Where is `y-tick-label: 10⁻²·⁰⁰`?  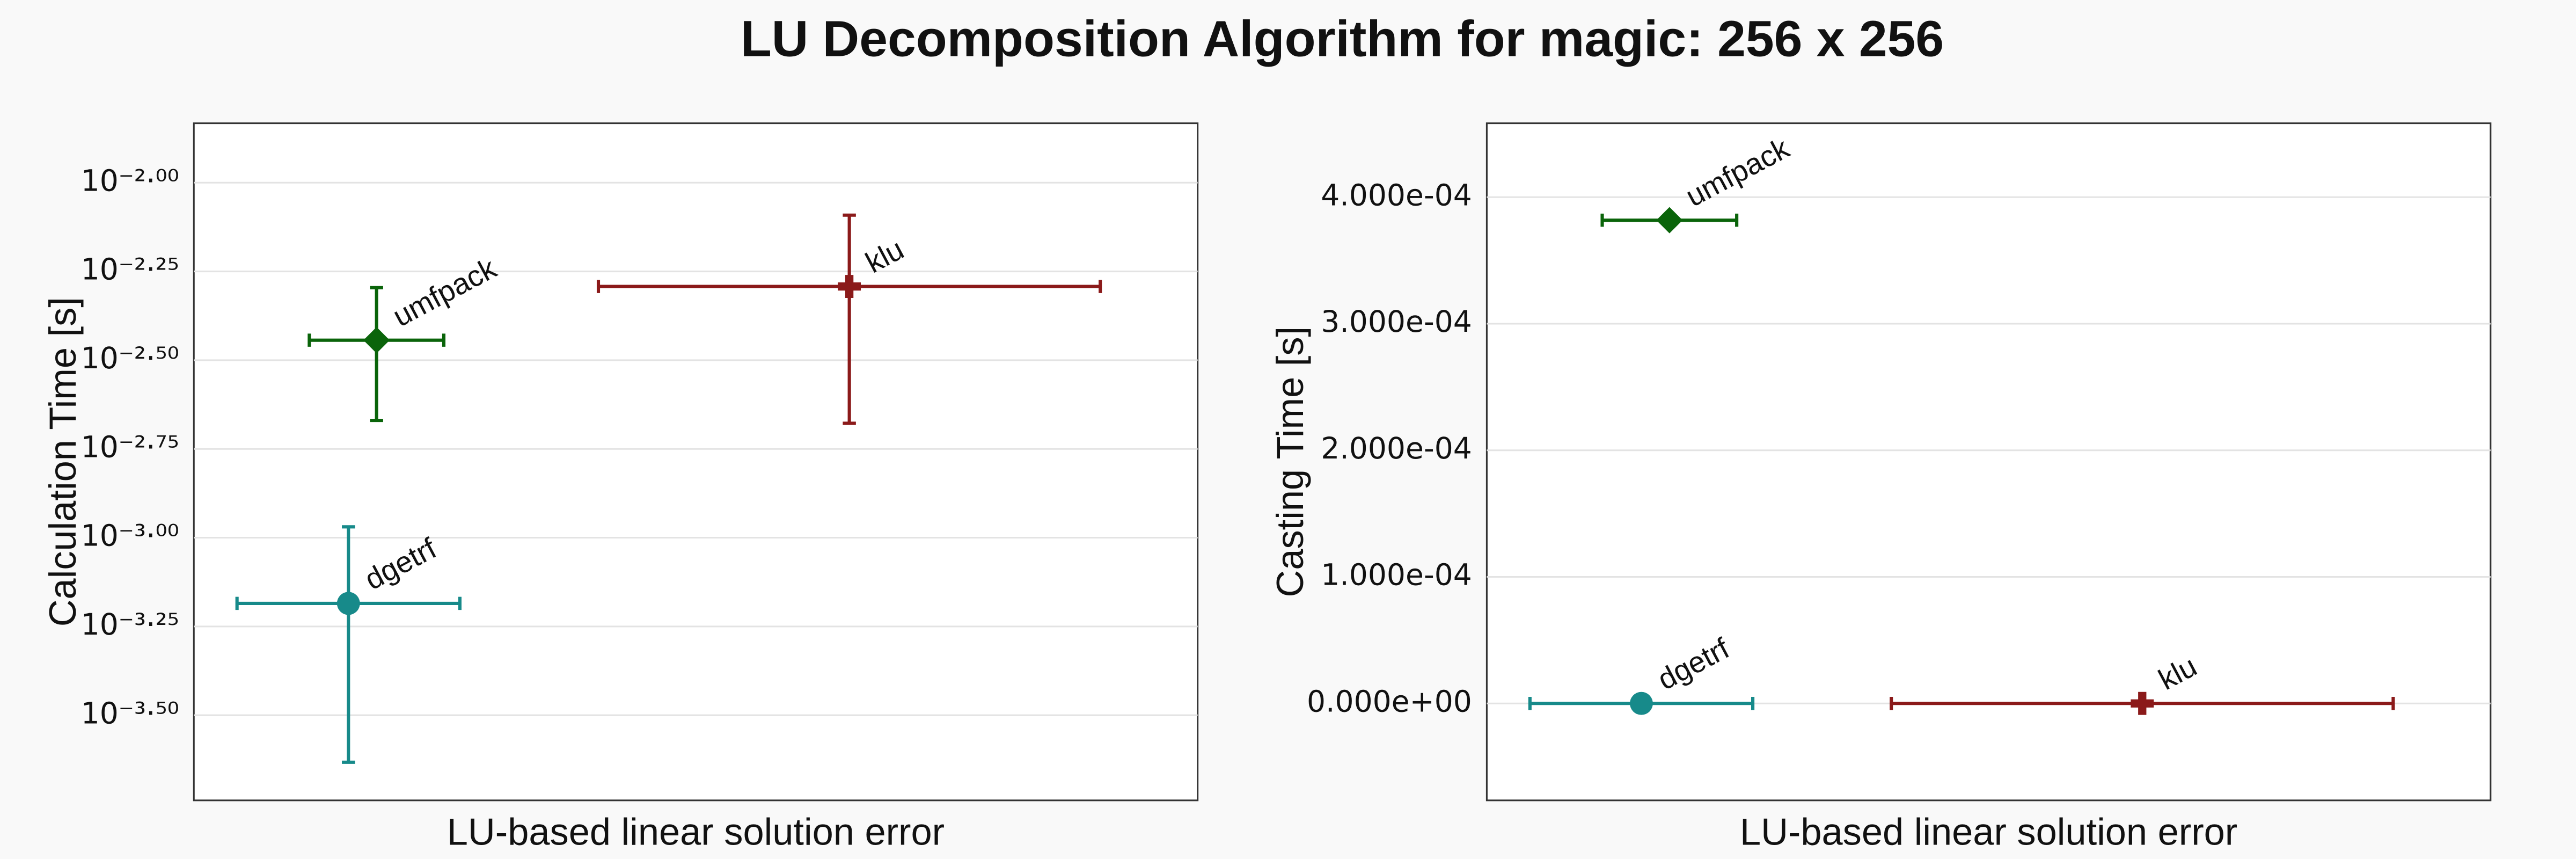
y-tick-label: 10⁻²·⁰⁰ is located at coordinates (130, 180).